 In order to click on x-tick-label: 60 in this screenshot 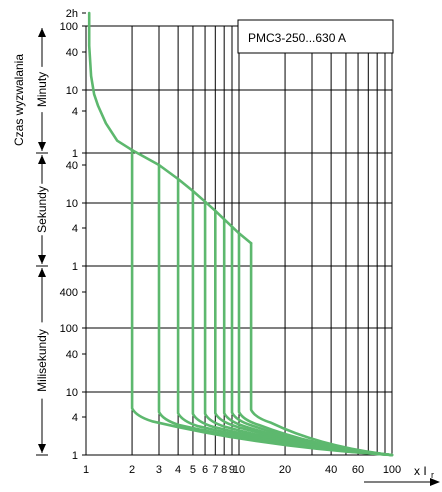, I will do `click(358, 470)`.